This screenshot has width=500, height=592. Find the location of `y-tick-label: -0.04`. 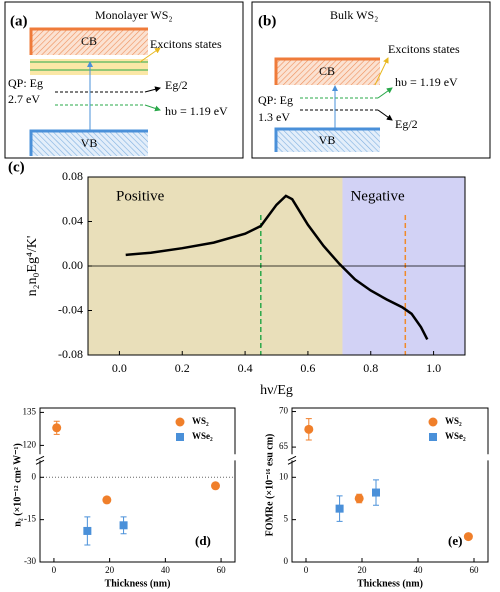

y-tick-label: -0.04 is located at coordinates (70, 309).